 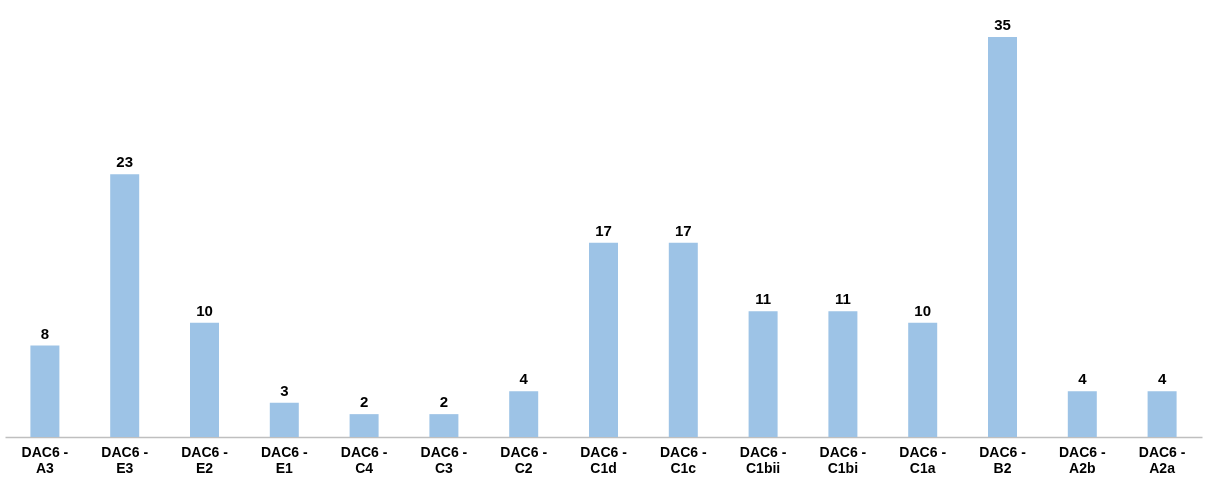 What do you see at coordinates (763, 459) in the screenshot?
I see `x-tick-label: DAC6 - C1bii` at bounding box center [763, 459].